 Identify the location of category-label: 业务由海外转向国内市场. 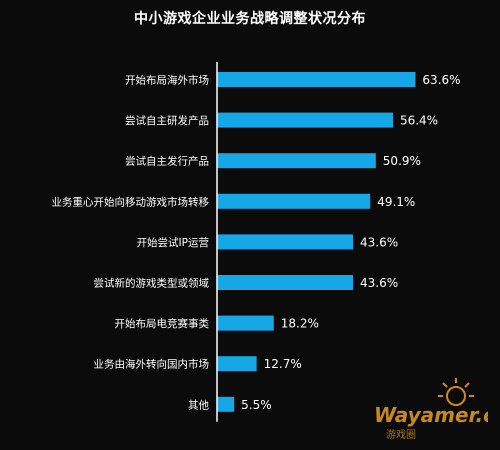
(152, 364).